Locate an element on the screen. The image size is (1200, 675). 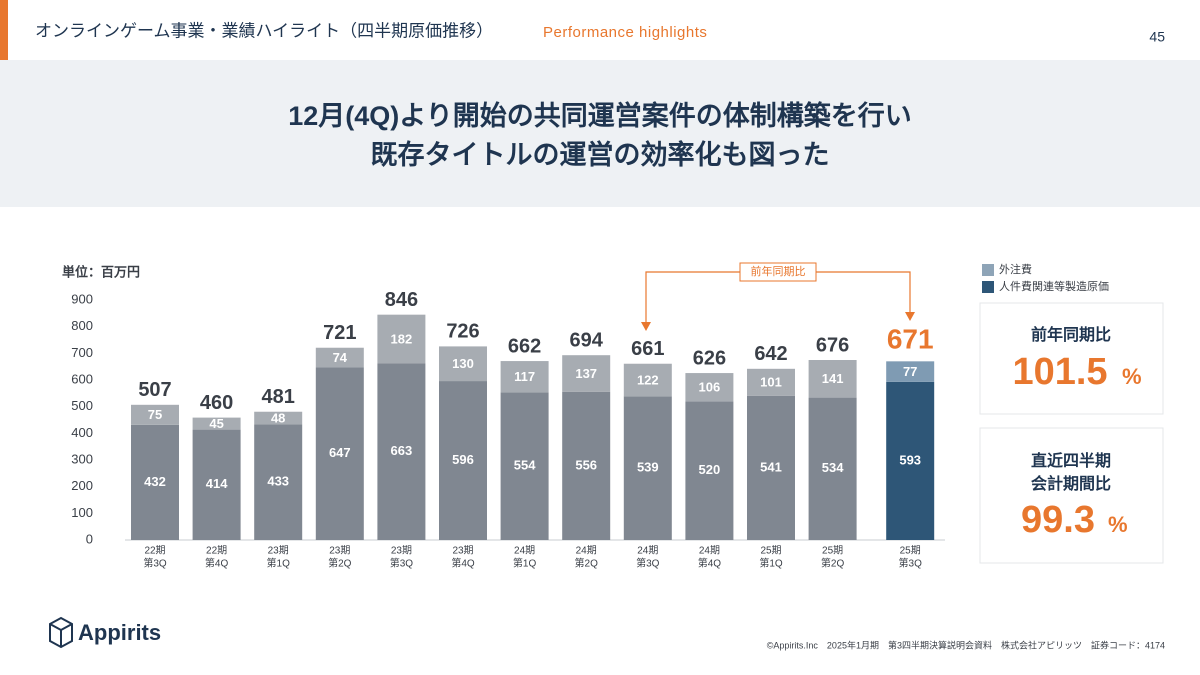
segment-label: 137 is located at coordinates (586, 373).